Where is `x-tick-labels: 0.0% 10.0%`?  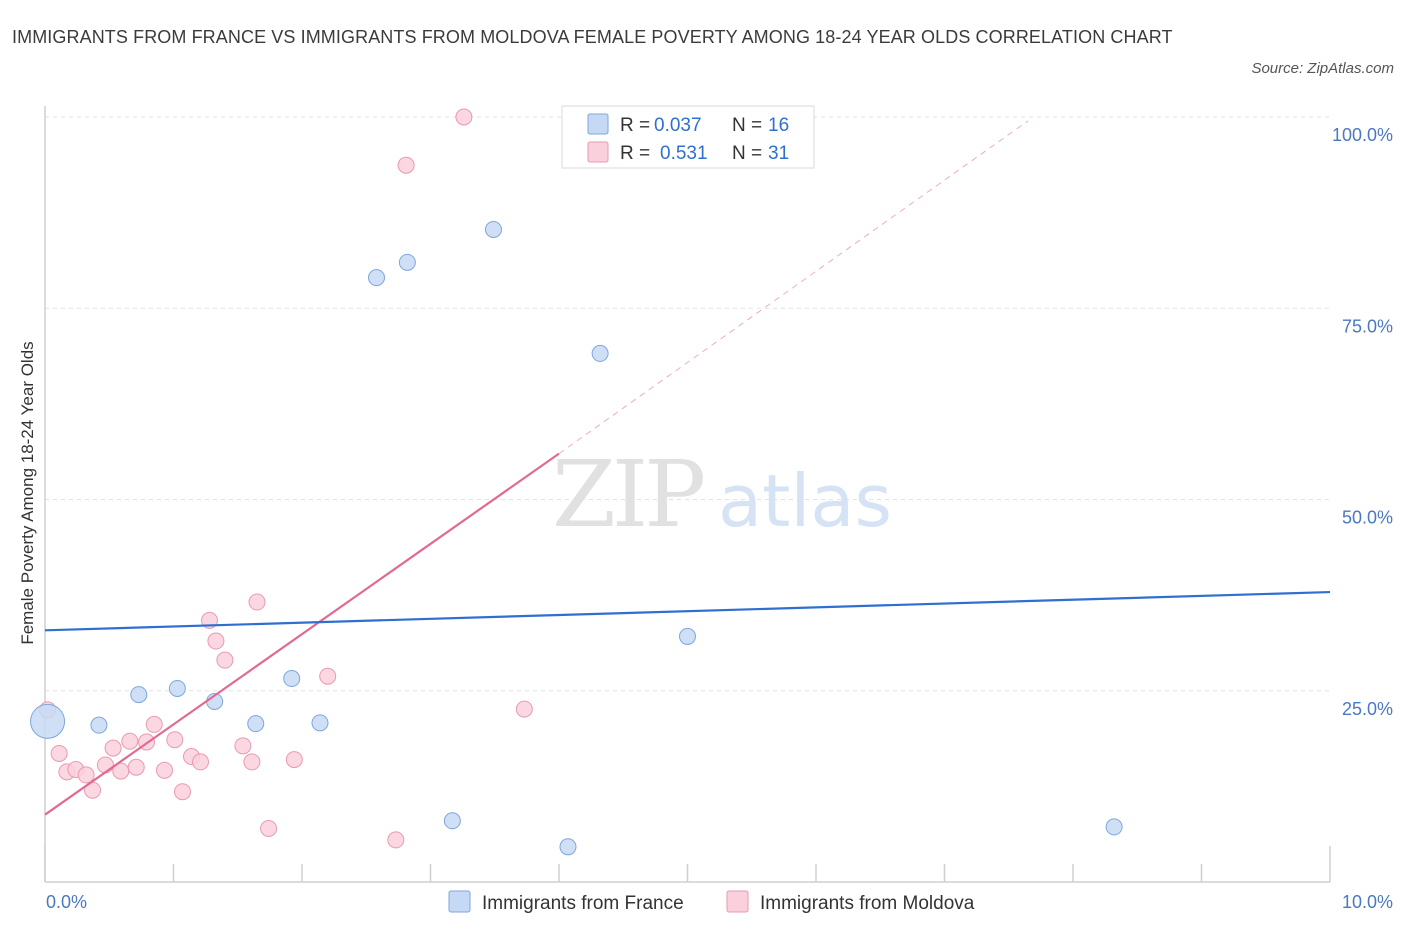 x-tick-labels: 0.0% 10.0% is located at coordinates (719, 902).